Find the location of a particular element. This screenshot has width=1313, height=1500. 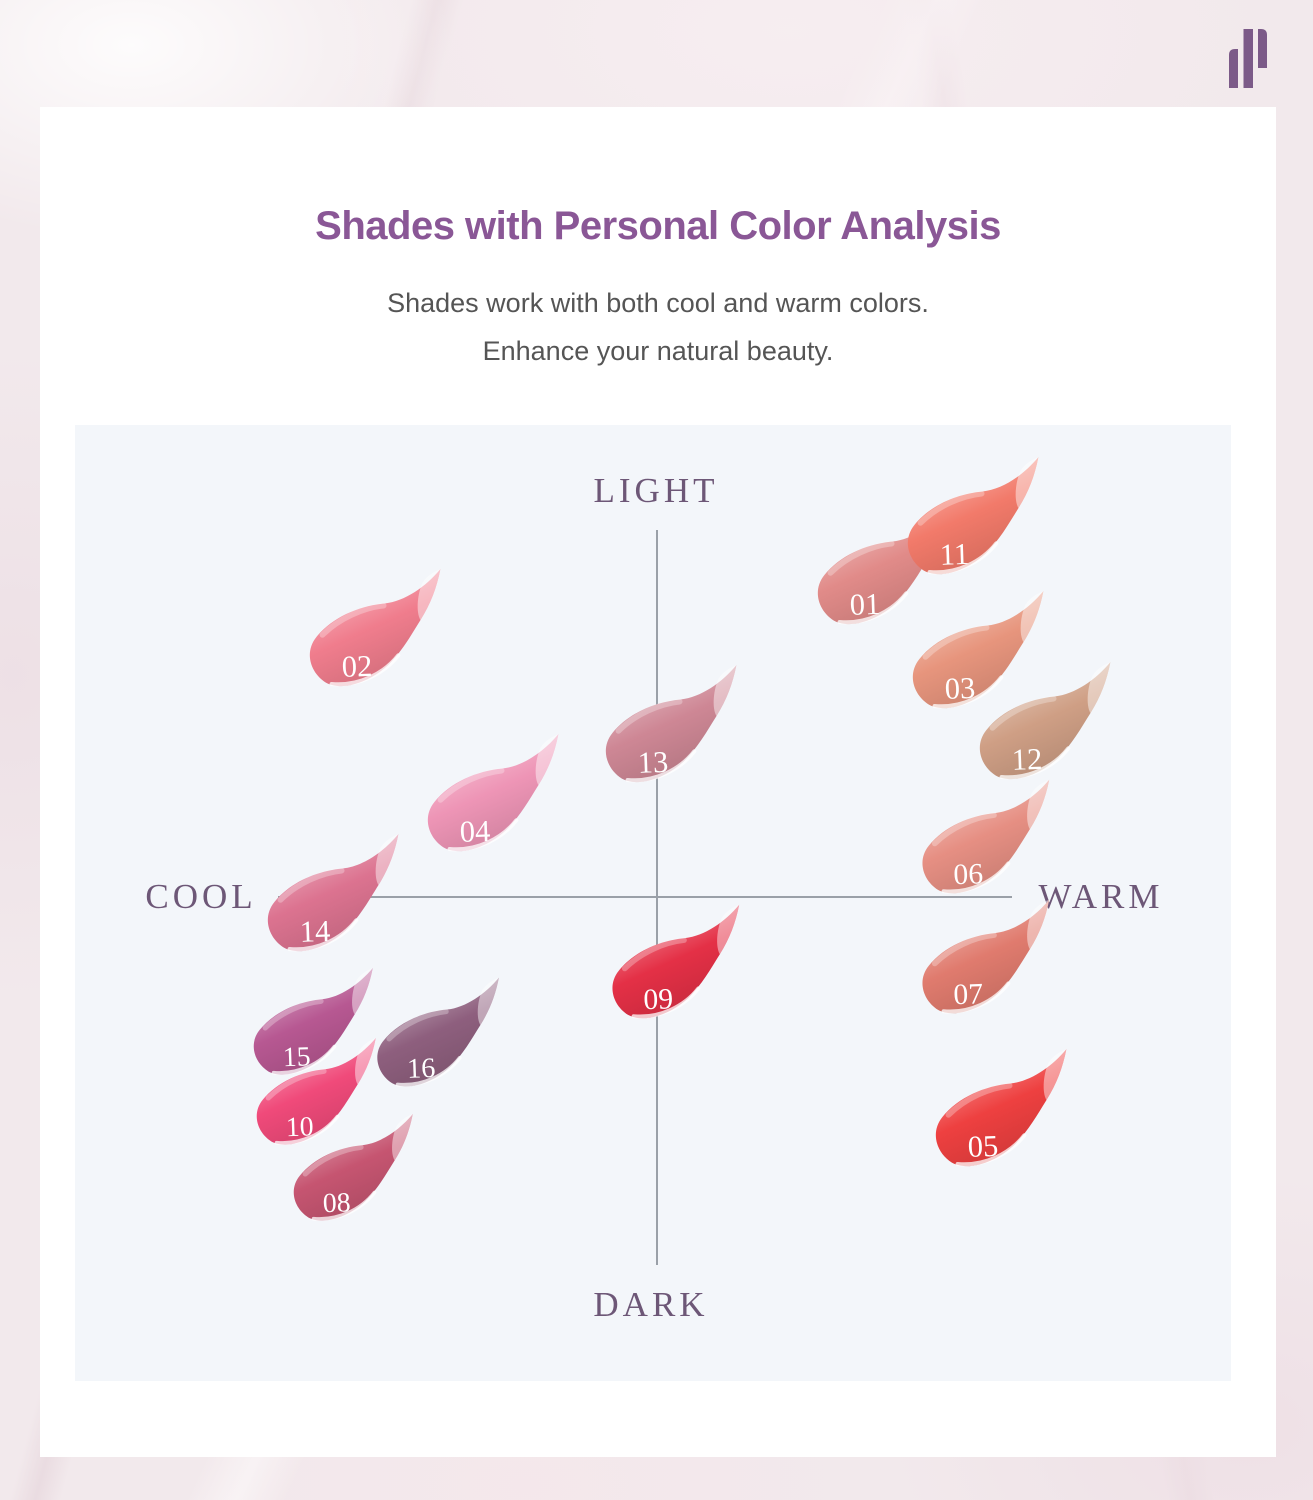

shade-swatch-06: 06 is located at coordinates (986, 836).